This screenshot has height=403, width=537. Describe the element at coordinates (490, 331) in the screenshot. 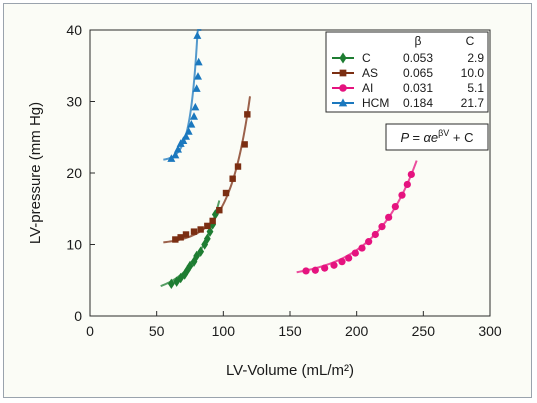

I see `x-tick-label: 300` at that location.